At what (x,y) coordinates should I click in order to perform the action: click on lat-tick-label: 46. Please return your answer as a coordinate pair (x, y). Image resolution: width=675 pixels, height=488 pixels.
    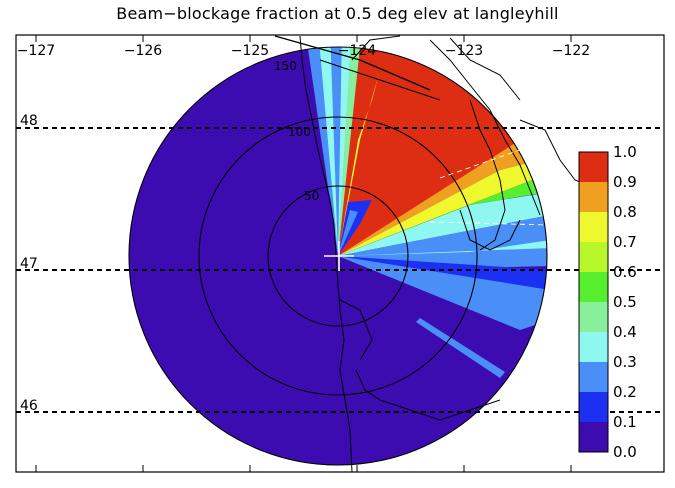
    Looking at the image, I should click on (29, 406).